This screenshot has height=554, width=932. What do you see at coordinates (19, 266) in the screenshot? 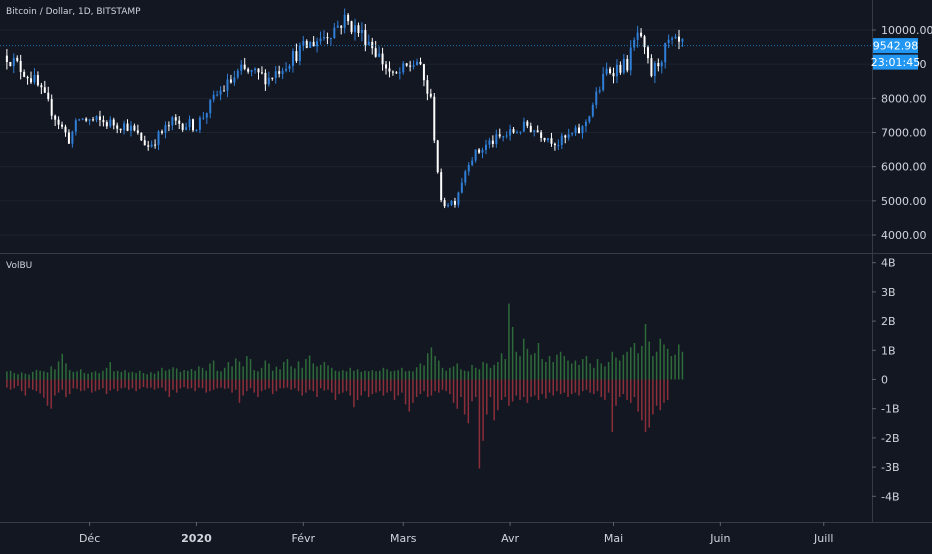
I see `indicator-legend: VolBU` at bounding box center [19, 266].